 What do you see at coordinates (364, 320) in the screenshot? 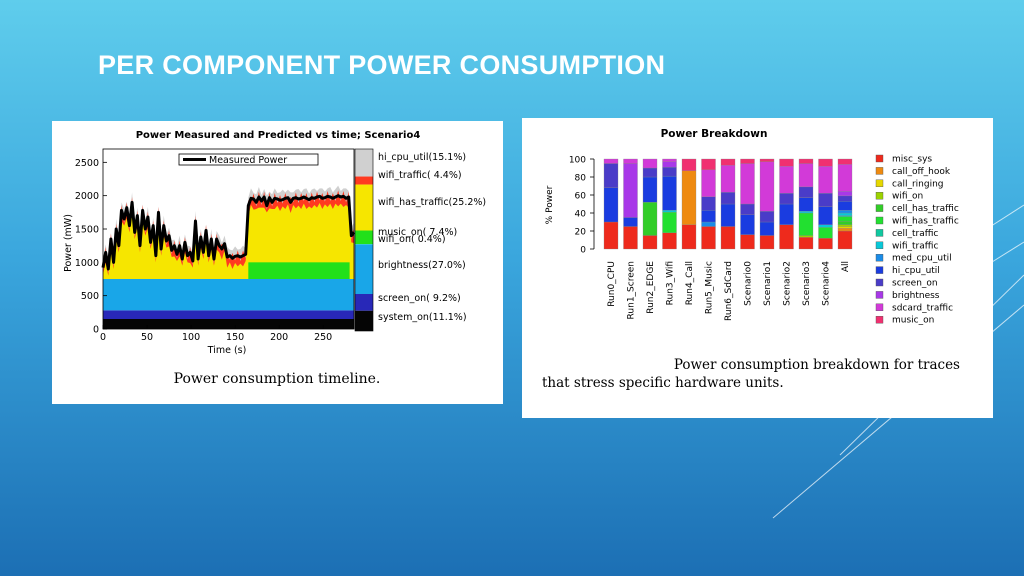
I see `component-system-on` at bounding box center [364, 320].